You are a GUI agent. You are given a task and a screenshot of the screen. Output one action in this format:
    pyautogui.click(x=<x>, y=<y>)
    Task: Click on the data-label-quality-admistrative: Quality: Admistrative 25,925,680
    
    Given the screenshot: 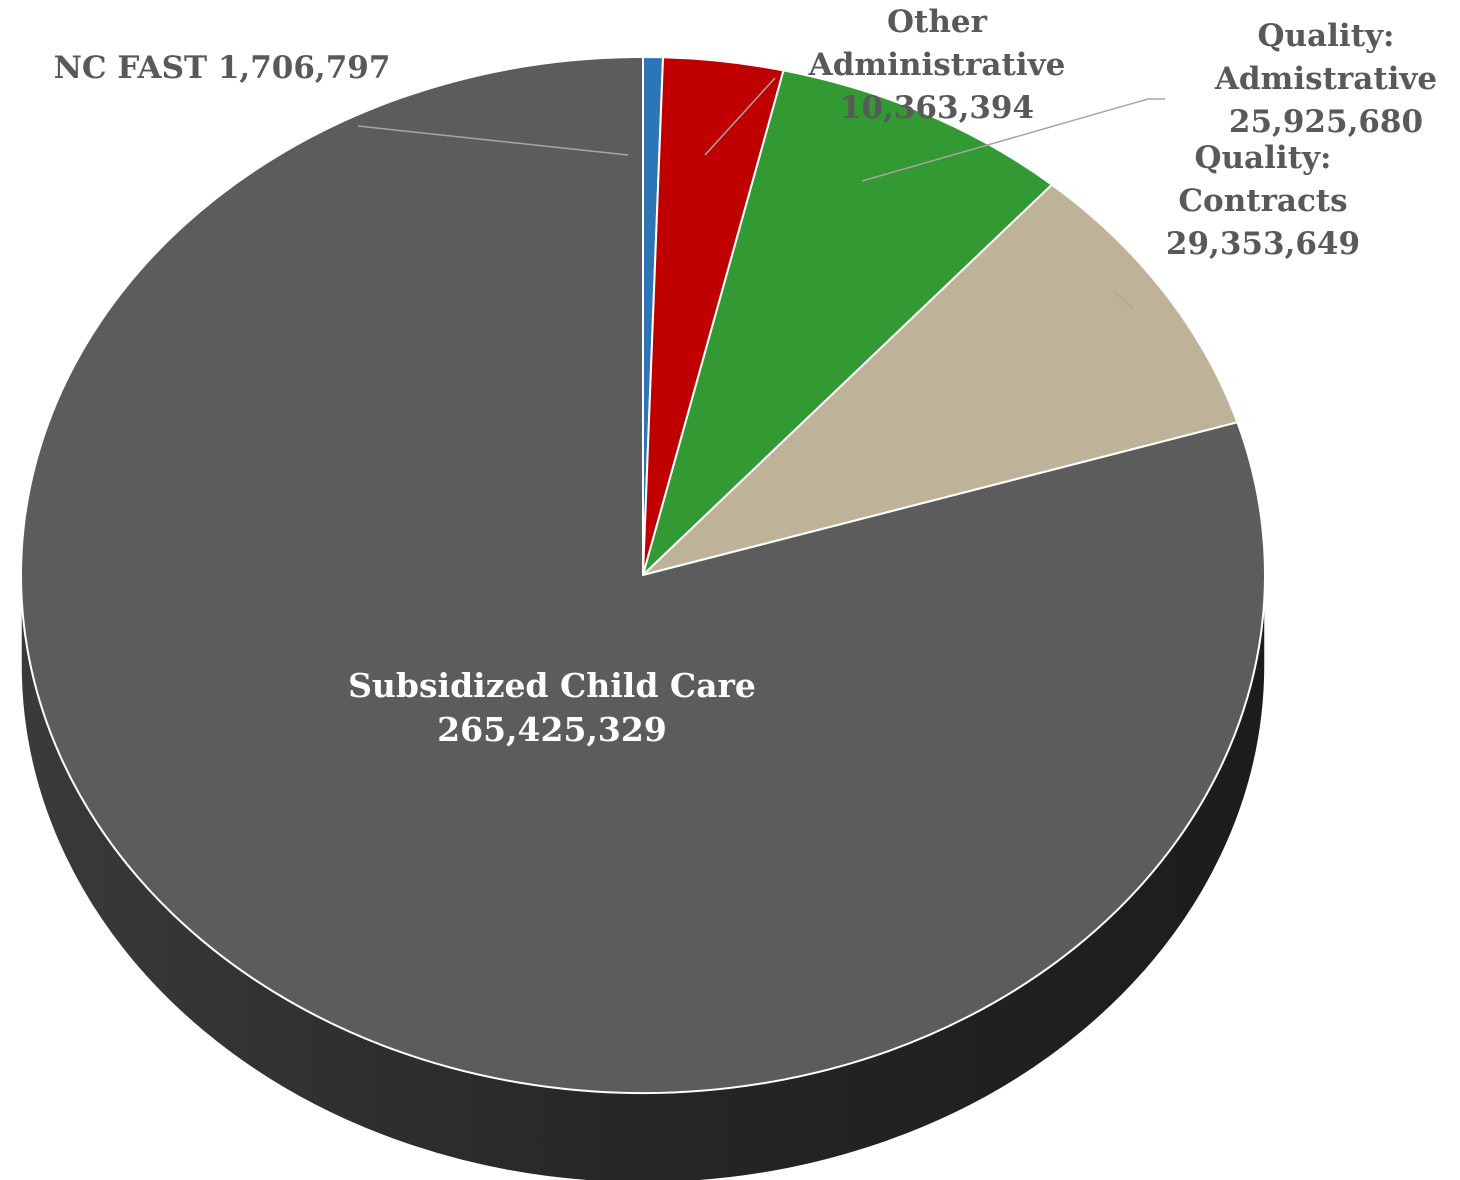 What is the action you would take?
    pyautogui.click(x=1325, y=79)
    